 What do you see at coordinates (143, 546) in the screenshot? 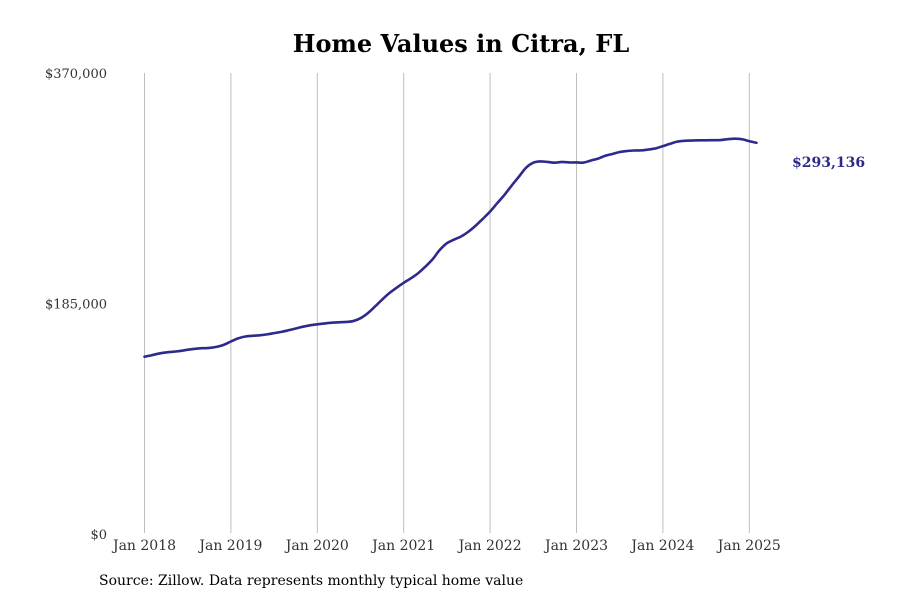
I see `x-tick-label: Jan 2018` at bounding box center [143, 546].